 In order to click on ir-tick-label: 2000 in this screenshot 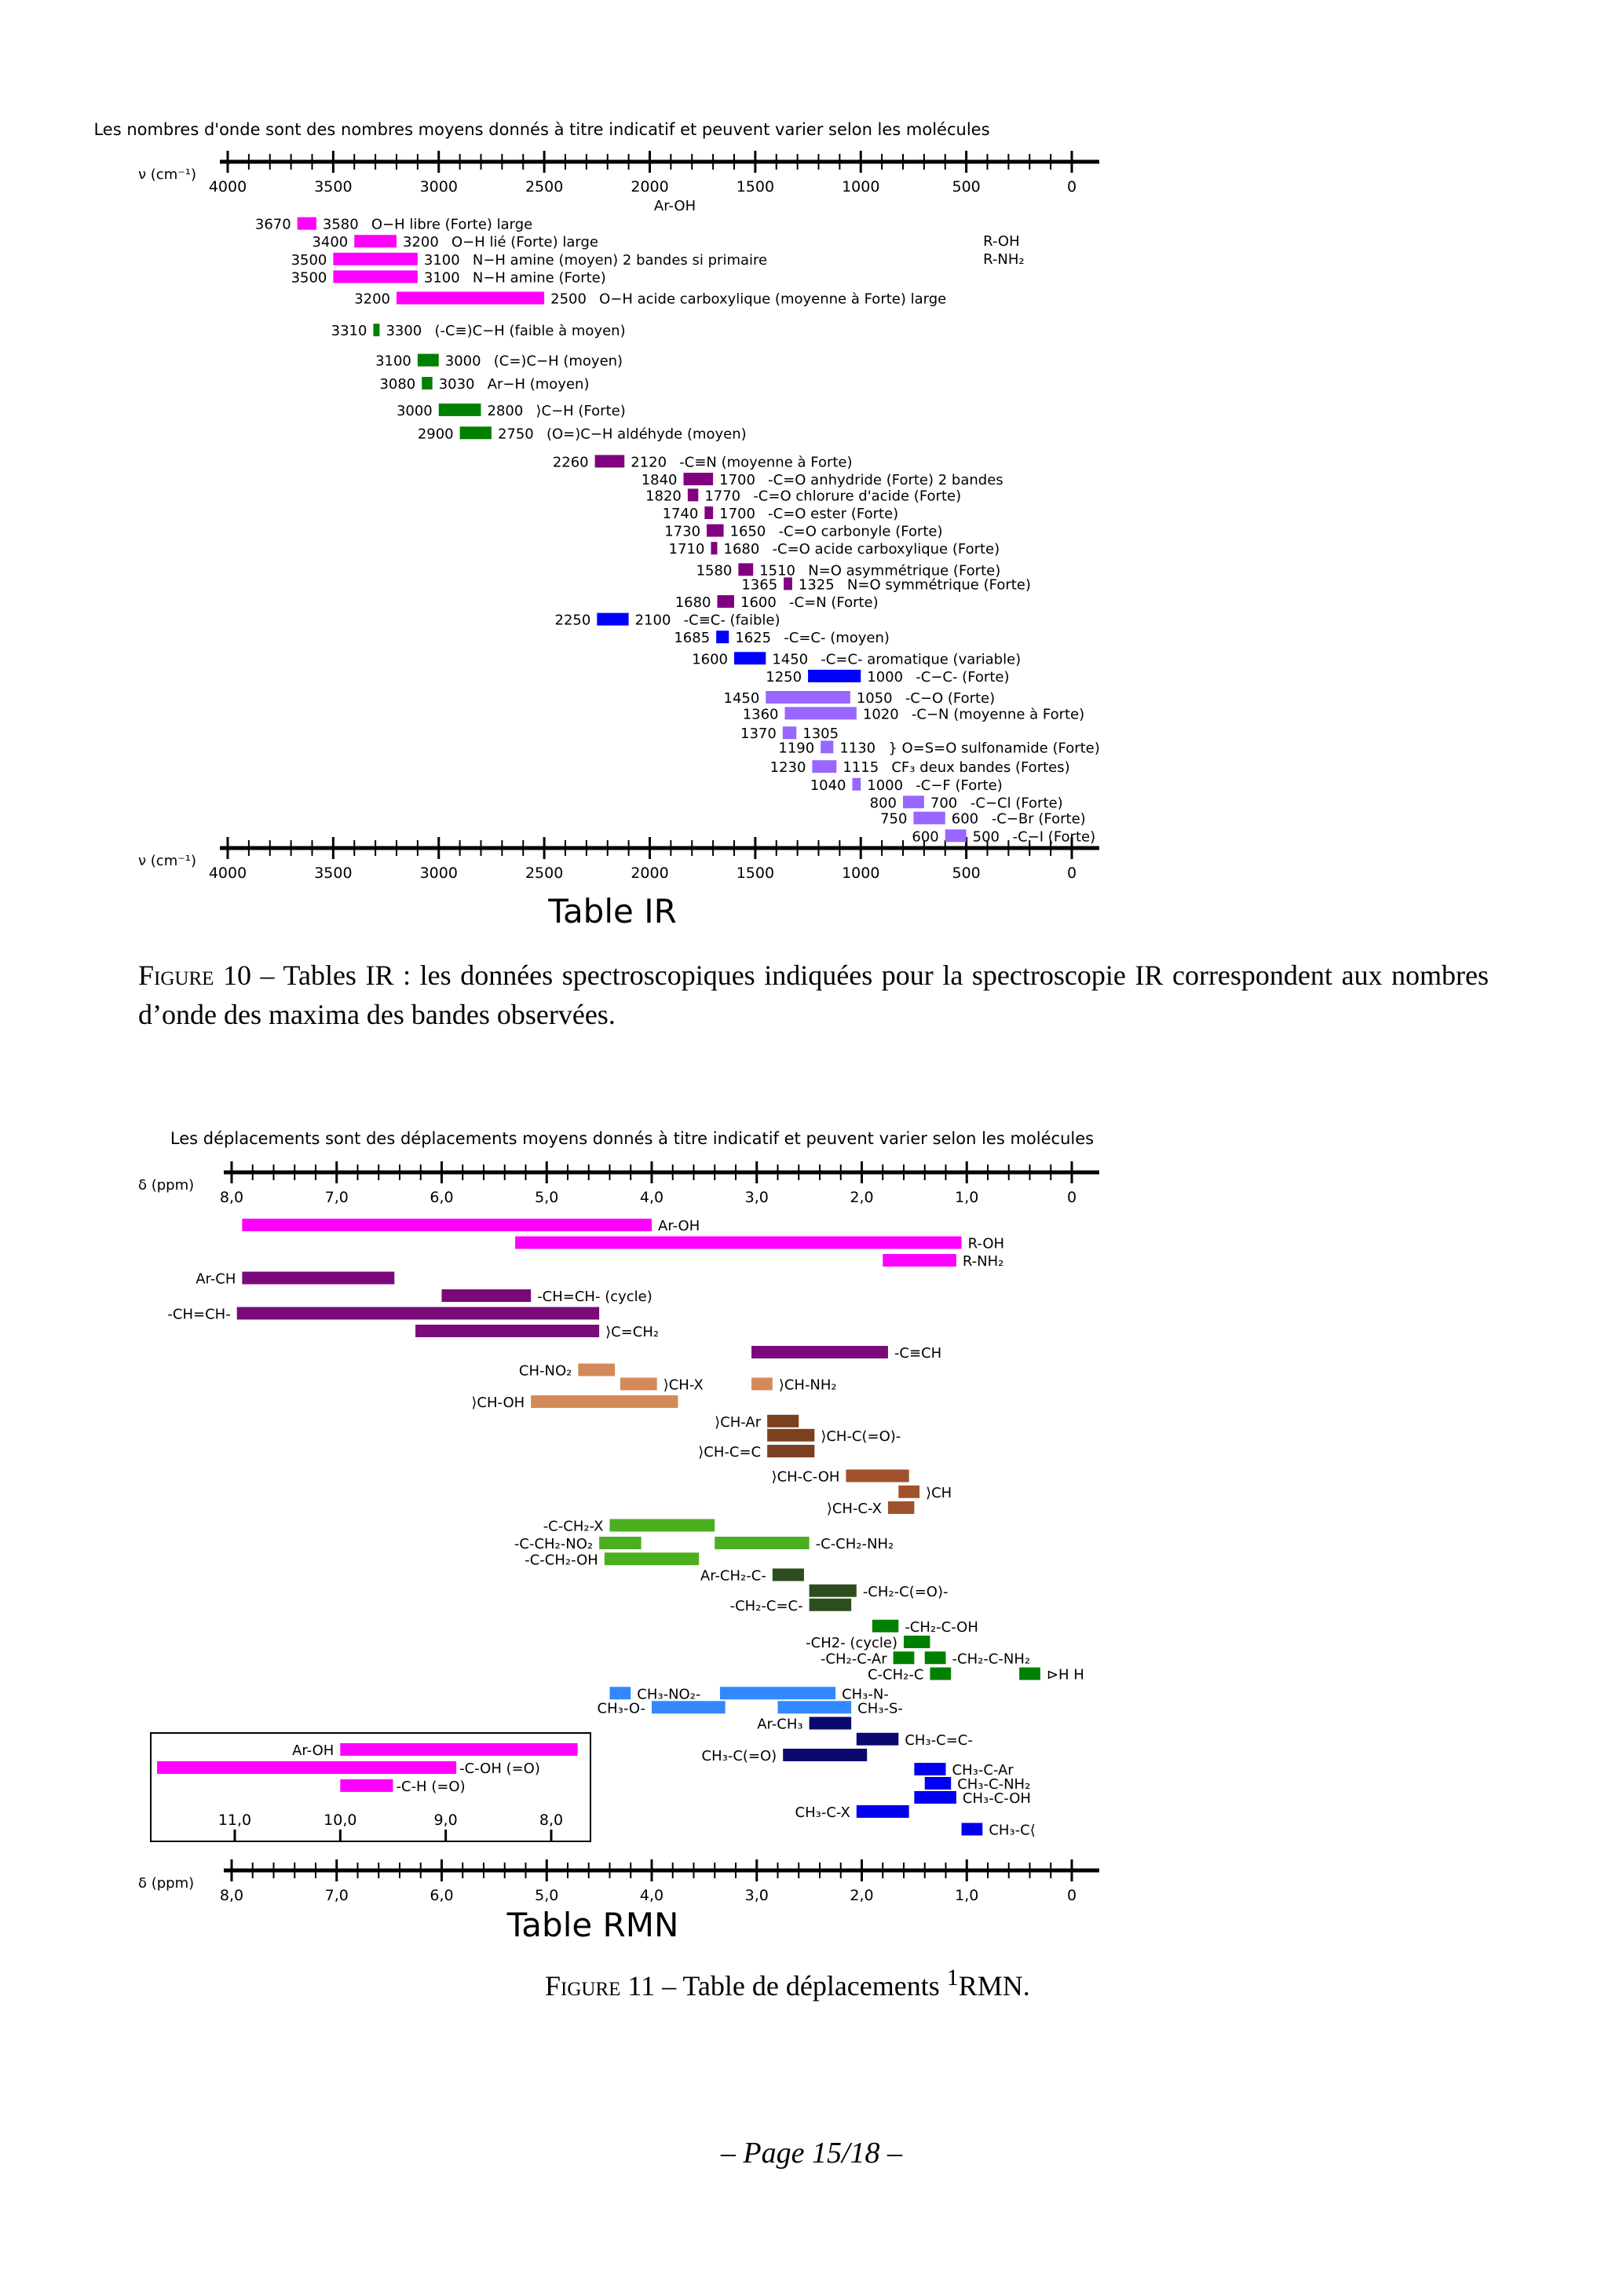, I will do `click(649, 187)`.